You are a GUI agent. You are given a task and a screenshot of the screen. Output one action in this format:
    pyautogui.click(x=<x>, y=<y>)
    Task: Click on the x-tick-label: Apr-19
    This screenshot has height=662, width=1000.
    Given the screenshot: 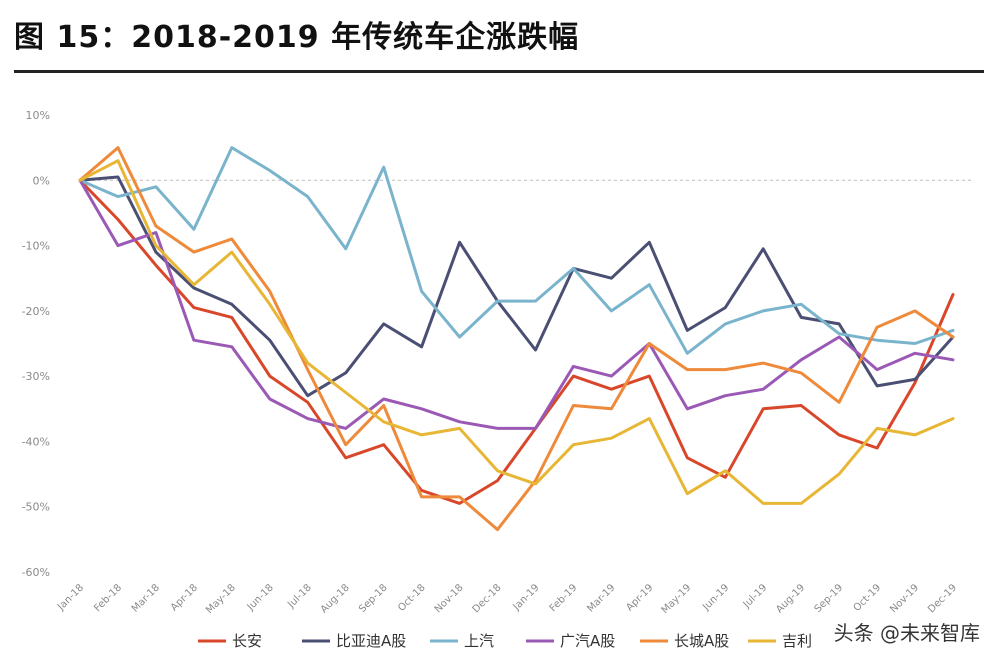 What is the action you would take?
    pyautogui.click(x=639, y=597)
    